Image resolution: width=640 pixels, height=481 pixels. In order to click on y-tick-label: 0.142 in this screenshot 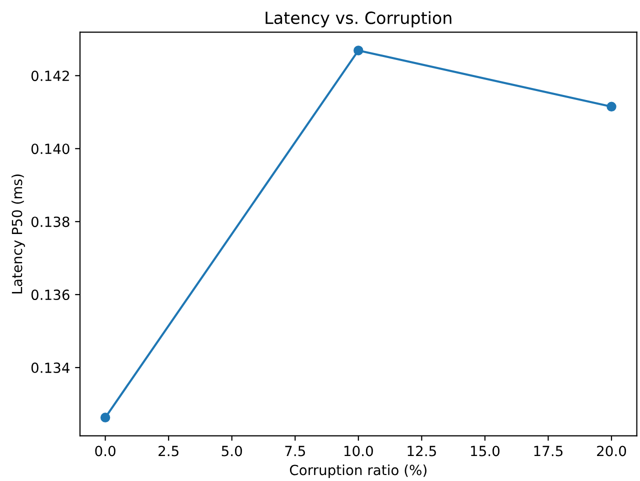, I will do `click(50, 76)`.